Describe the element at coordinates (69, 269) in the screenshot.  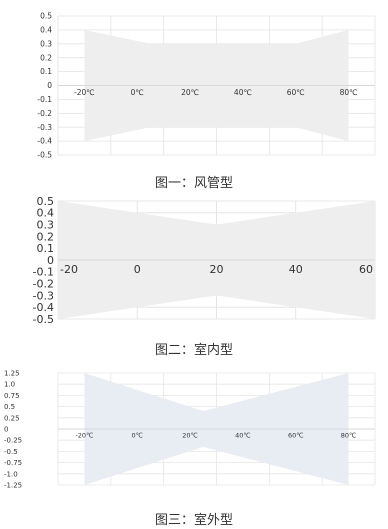
I see `x-tick-label: -20` at that location.